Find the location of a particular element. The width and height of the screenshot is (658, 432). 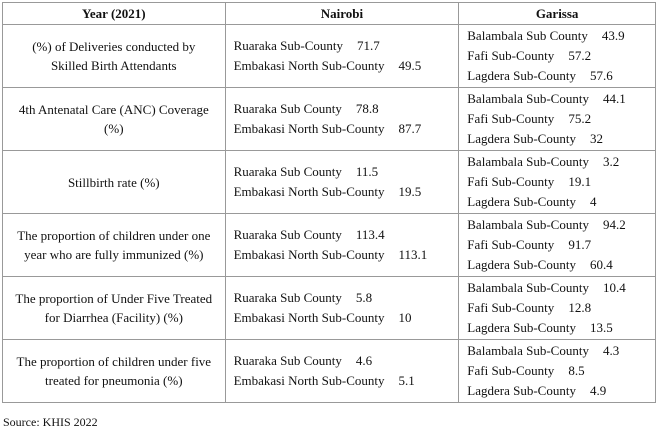

sub-county-entry: Balambala Sub-County 44.1 is located at coordinates (557, 99).